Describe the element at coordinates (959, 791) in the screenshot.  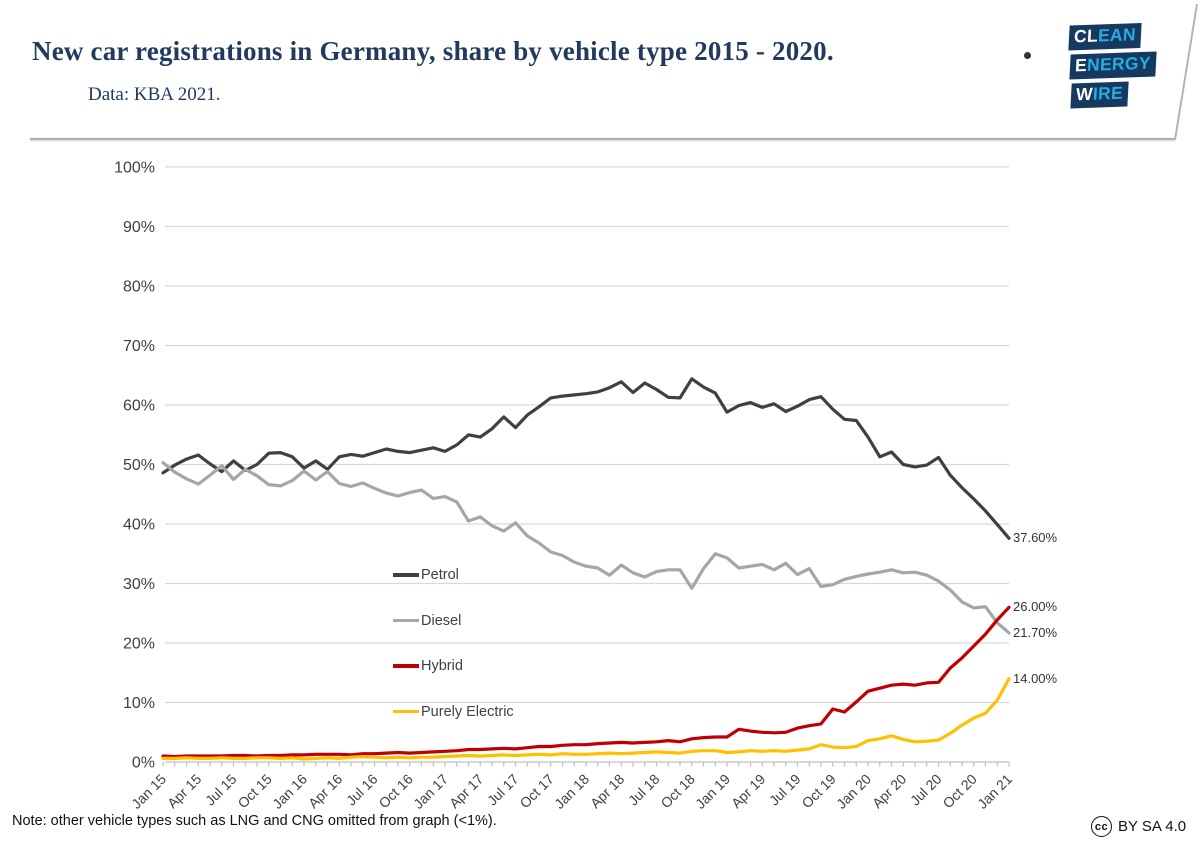
I see `x-axis-label-oct-20: Oct 20` at that location.